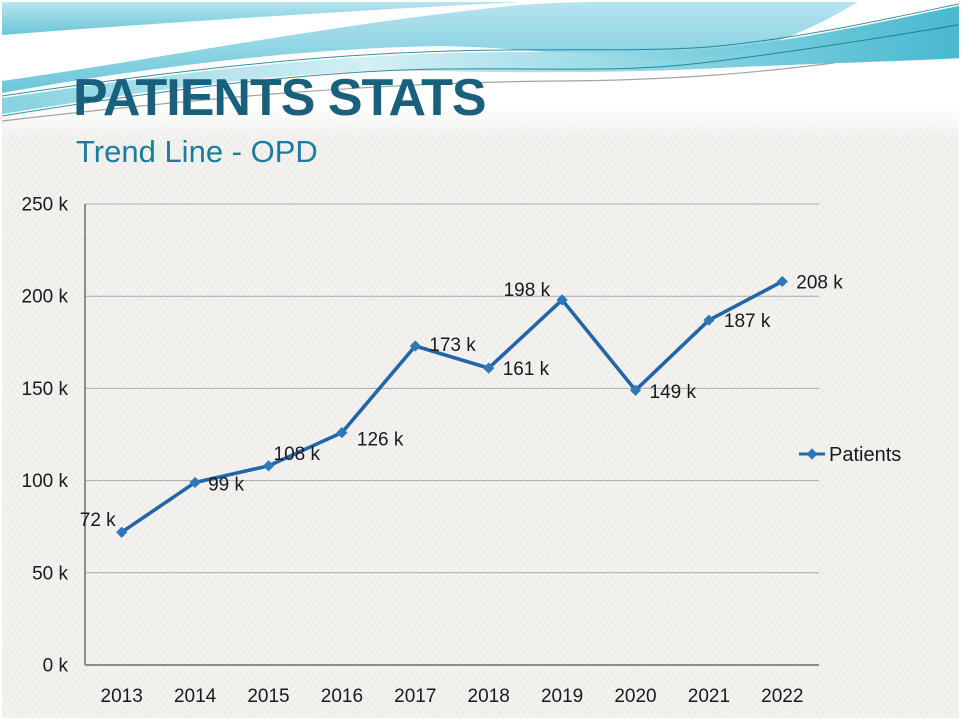  I want to click on data-label: 161 k, so click(526, 369).